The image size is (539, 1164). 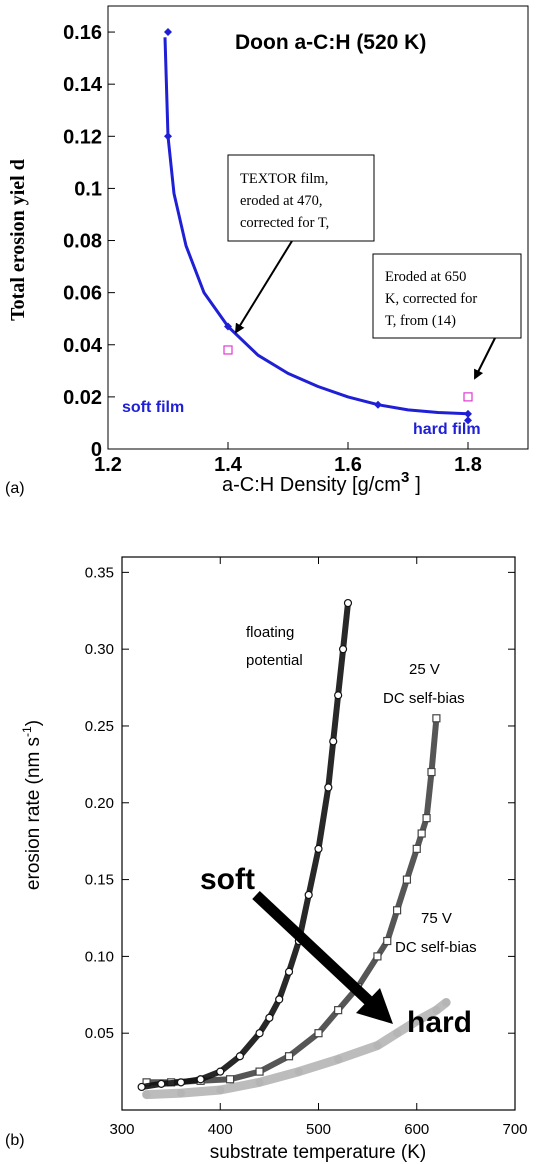 What do you see at coordinates (424, 698) in the screenshot?
I see `label-25v-line-2: DC self-bias` at bounding box center [424, 698].